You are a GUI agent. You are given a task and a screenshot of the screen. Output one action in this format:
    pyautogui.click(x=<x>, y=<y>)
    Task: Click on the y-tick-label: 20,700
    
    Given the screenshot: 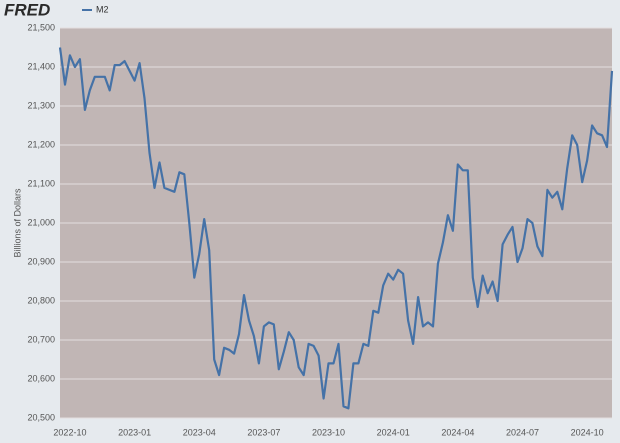 What is the action you would take?
    pyautogui.click(x=41, y=339)
    